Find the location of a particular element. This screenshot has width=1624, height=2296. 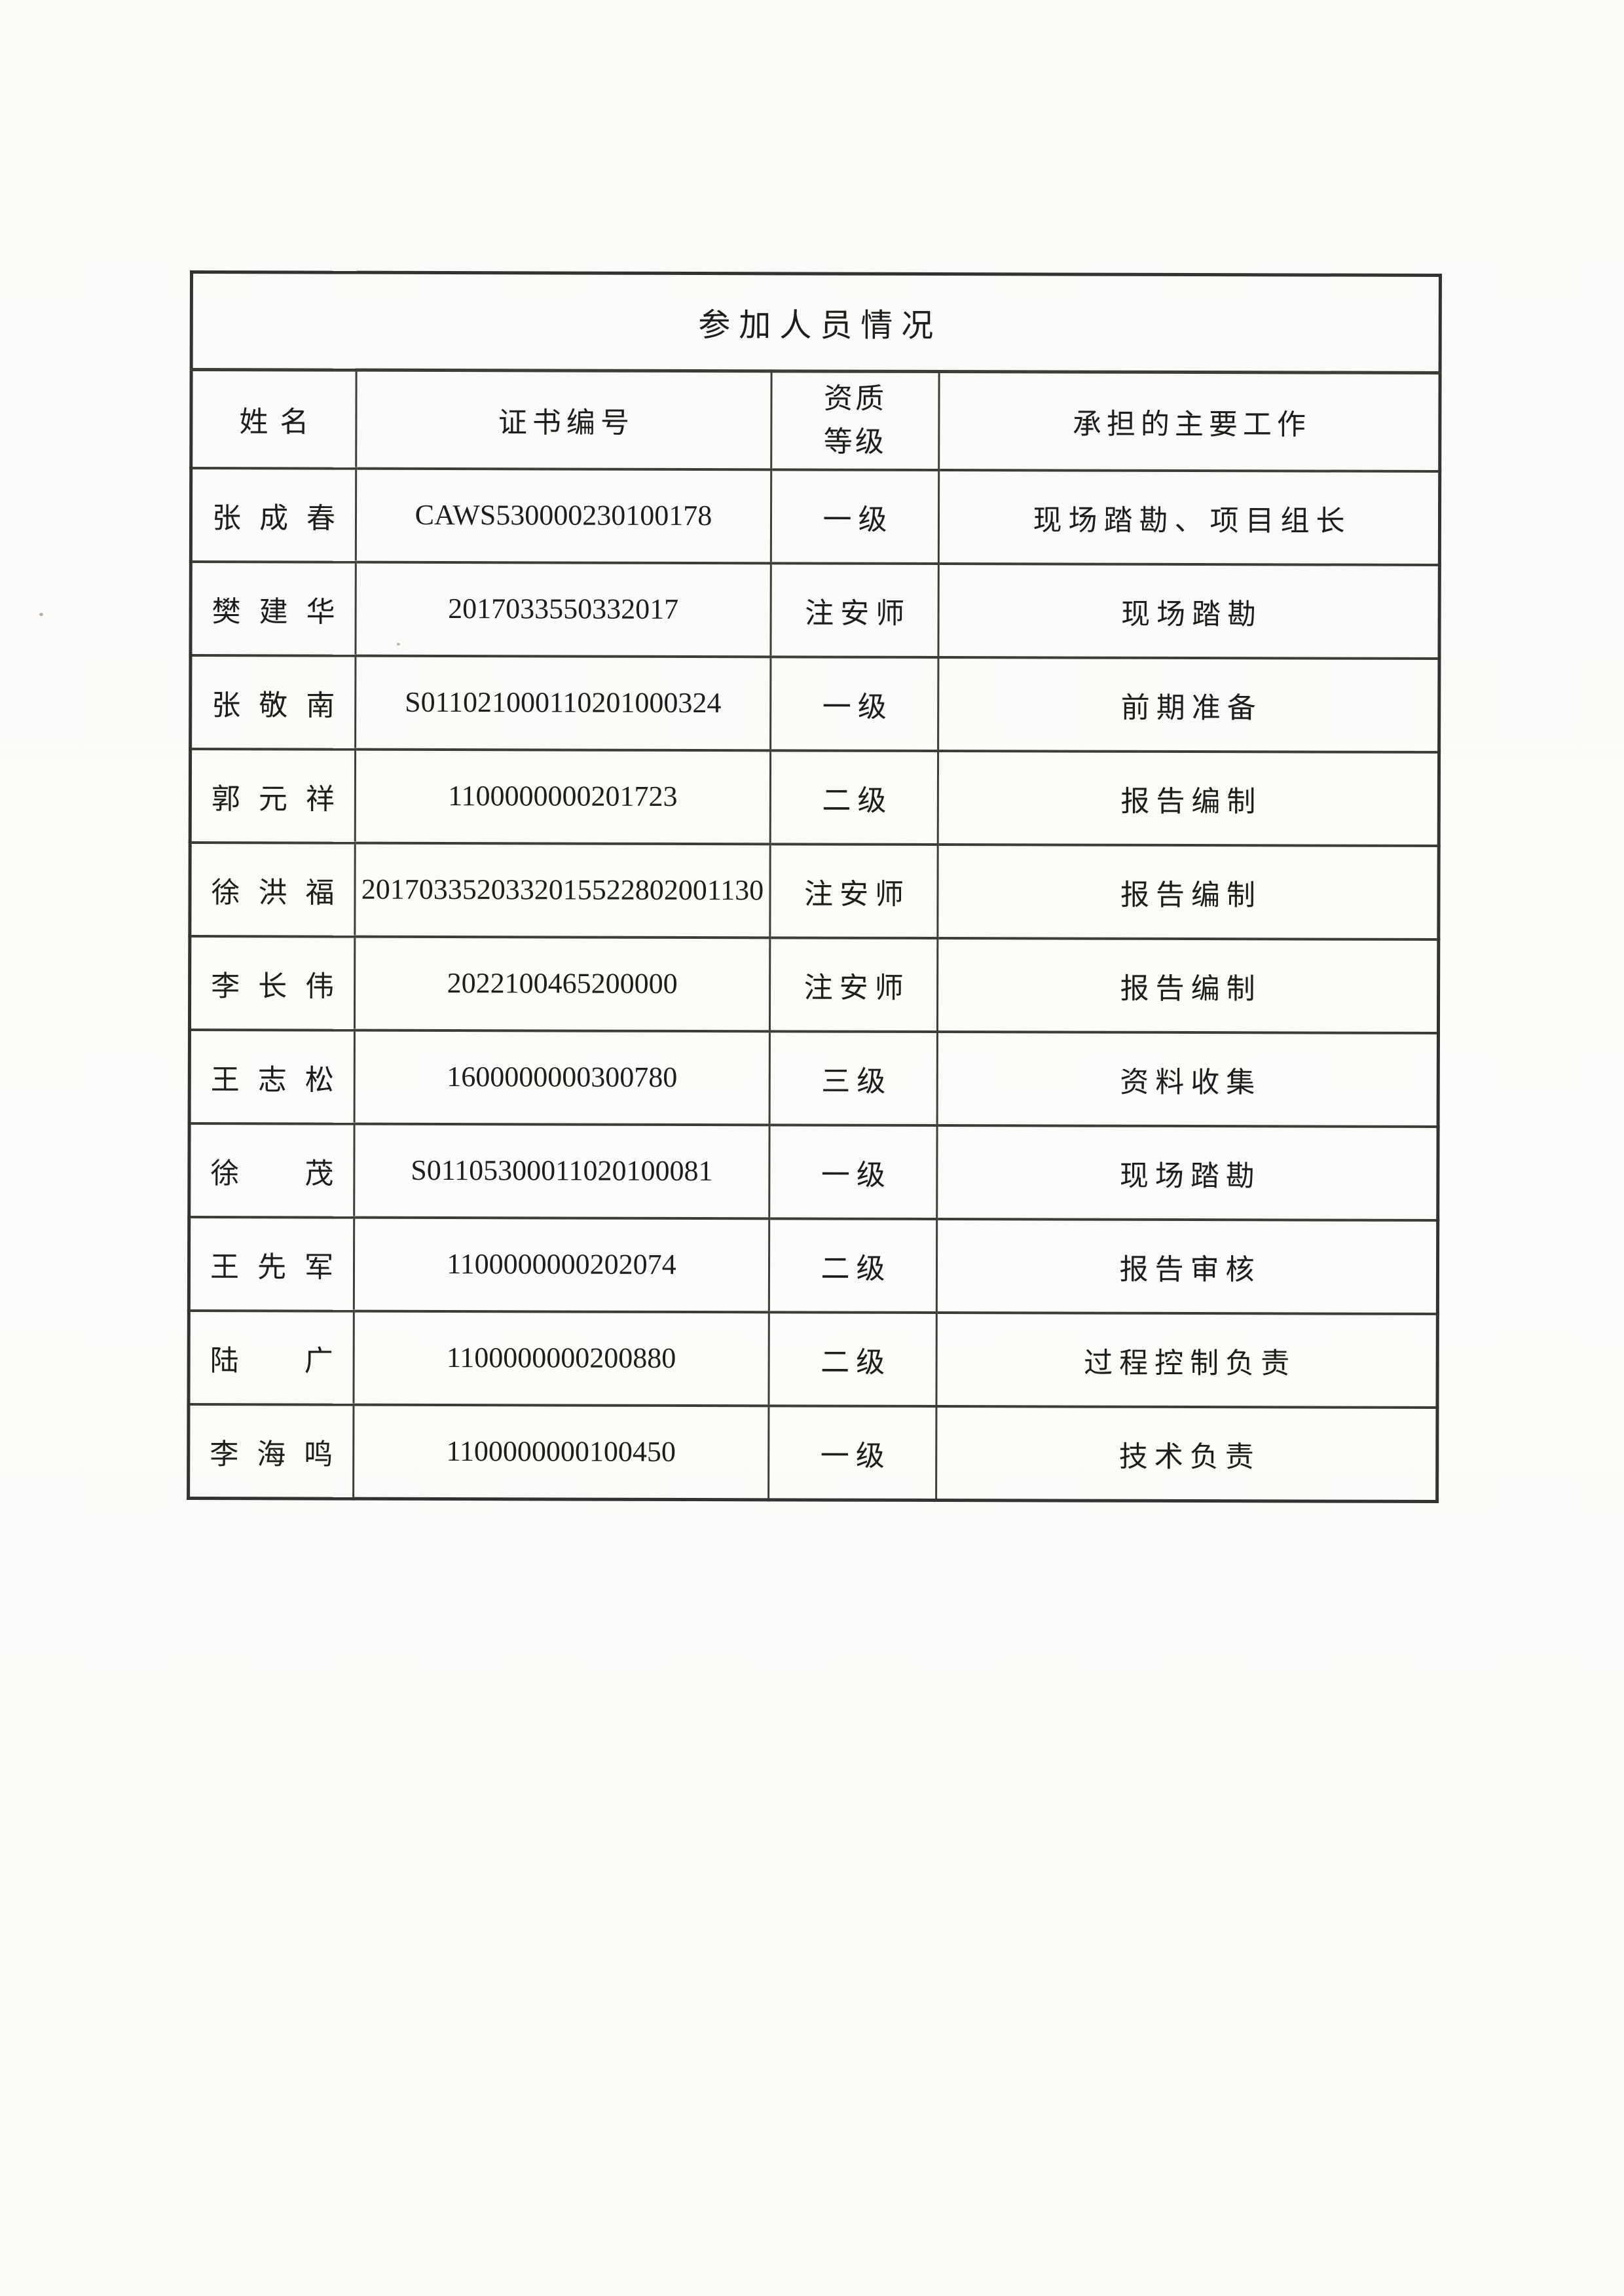

name-cell: 张成春 is located at coordinates (273, 515).